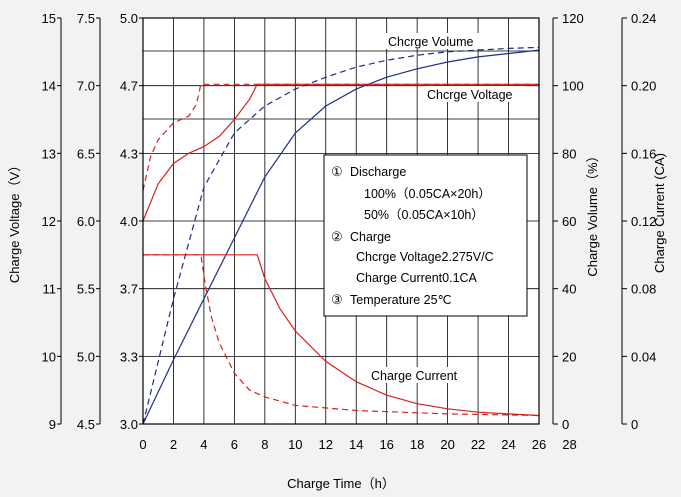 This screenshot has width=681, height=497. I want to click on axis-tick-label: 15, so click(49, 18).